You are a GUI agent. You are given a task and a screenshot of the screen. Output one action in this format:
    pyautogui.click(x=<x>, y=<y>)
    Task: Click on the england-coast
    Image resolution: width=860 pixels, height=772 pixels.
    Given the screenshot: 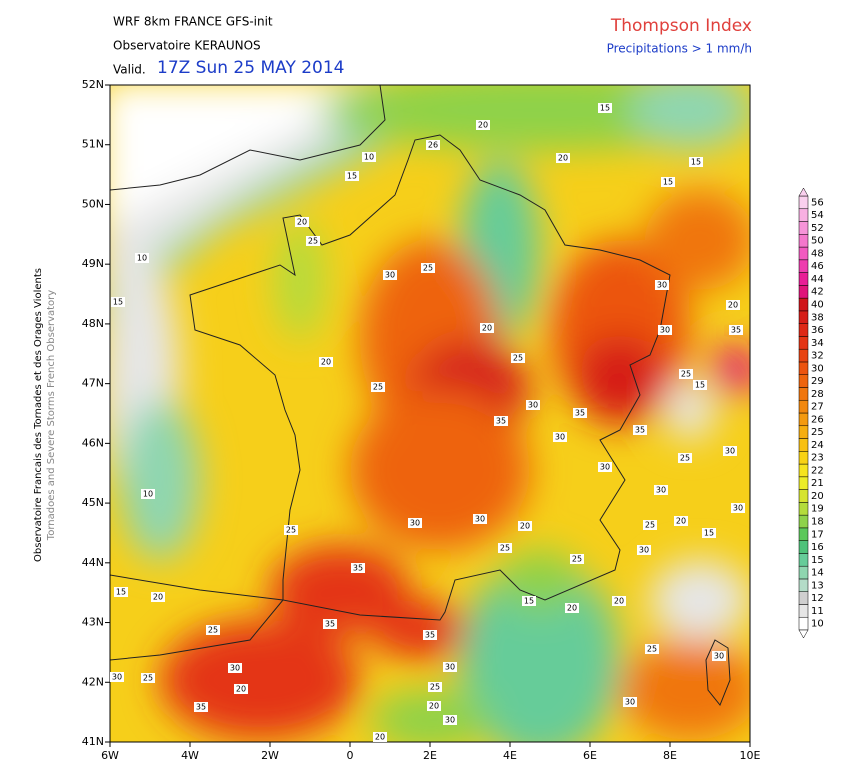 What is the action you would take?
    pyautogui.click(x=248, y=138)
    